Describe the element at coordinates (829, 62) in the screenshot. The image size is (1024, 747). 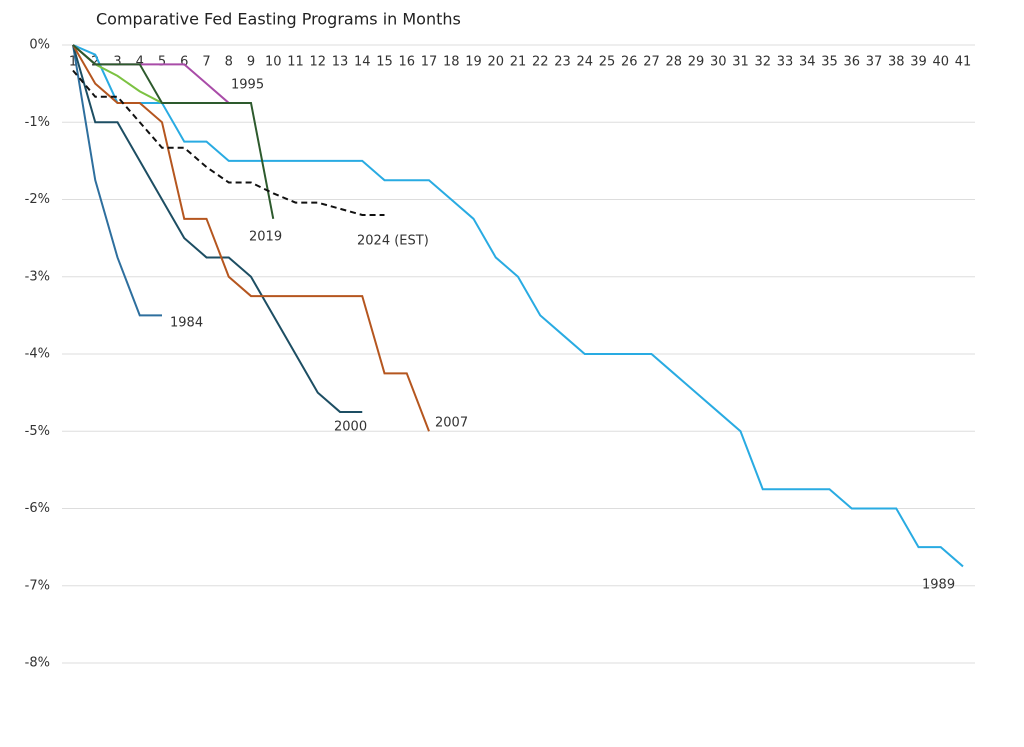
I see `x-tick-label: 35` at that location.